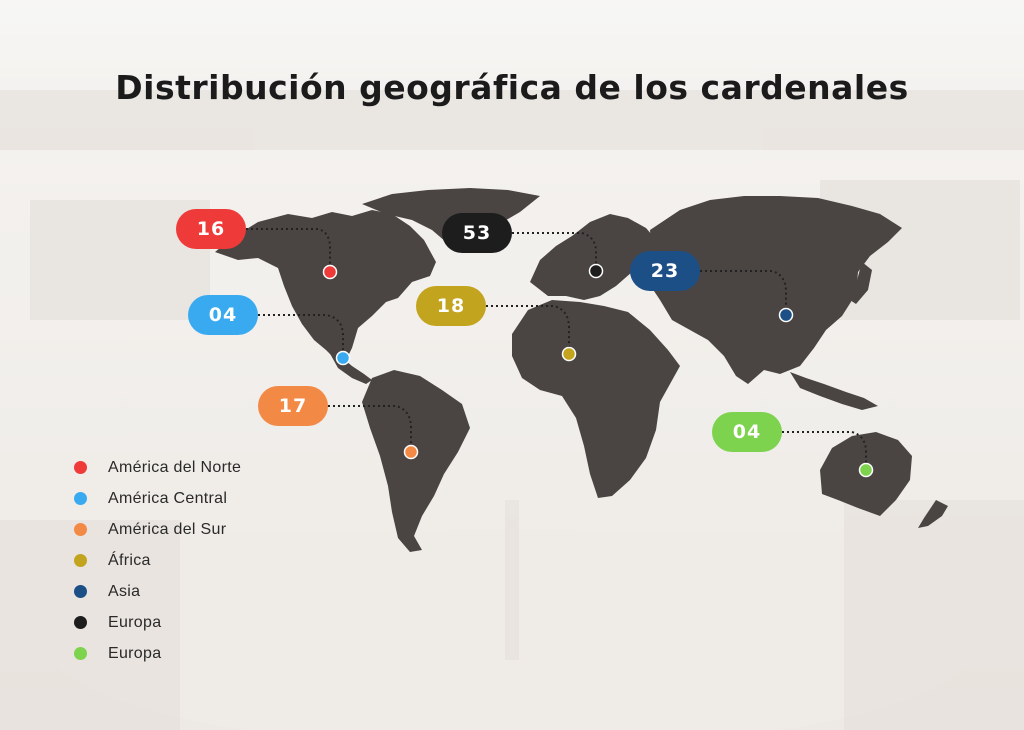  I want to click on asia-value-badge: 23, so click(665, 271).